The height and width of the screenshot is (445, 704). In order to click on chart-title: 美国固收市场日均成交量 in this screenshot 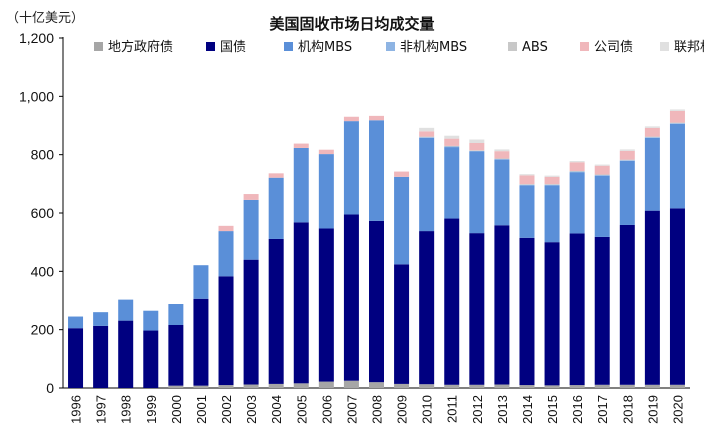, I will do `click(352, 24)`.